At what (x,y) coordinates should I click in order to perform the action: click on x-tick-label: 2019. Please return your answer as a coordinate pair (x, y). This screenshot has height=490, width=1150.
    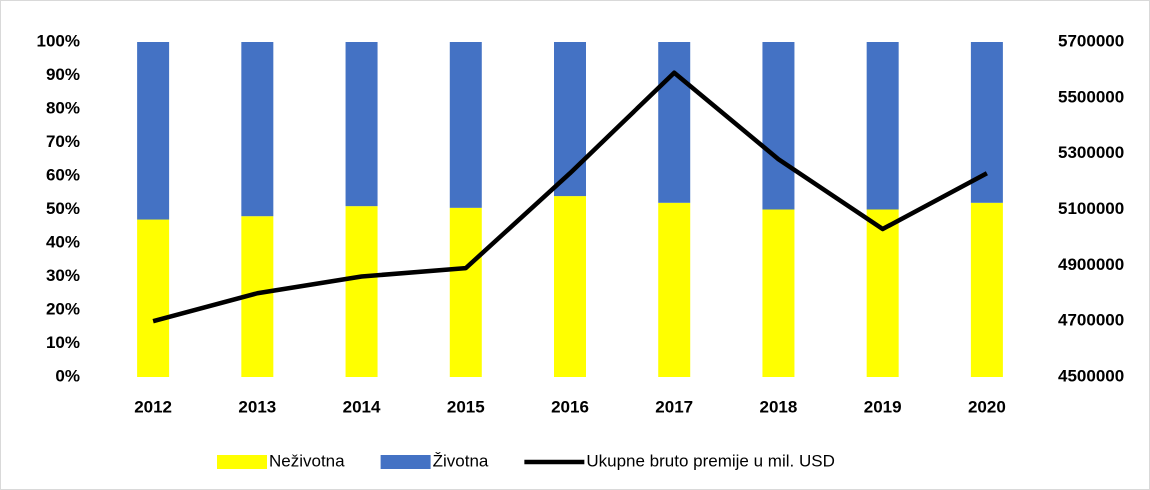
    Looking at the image, I should click on (883, 406).